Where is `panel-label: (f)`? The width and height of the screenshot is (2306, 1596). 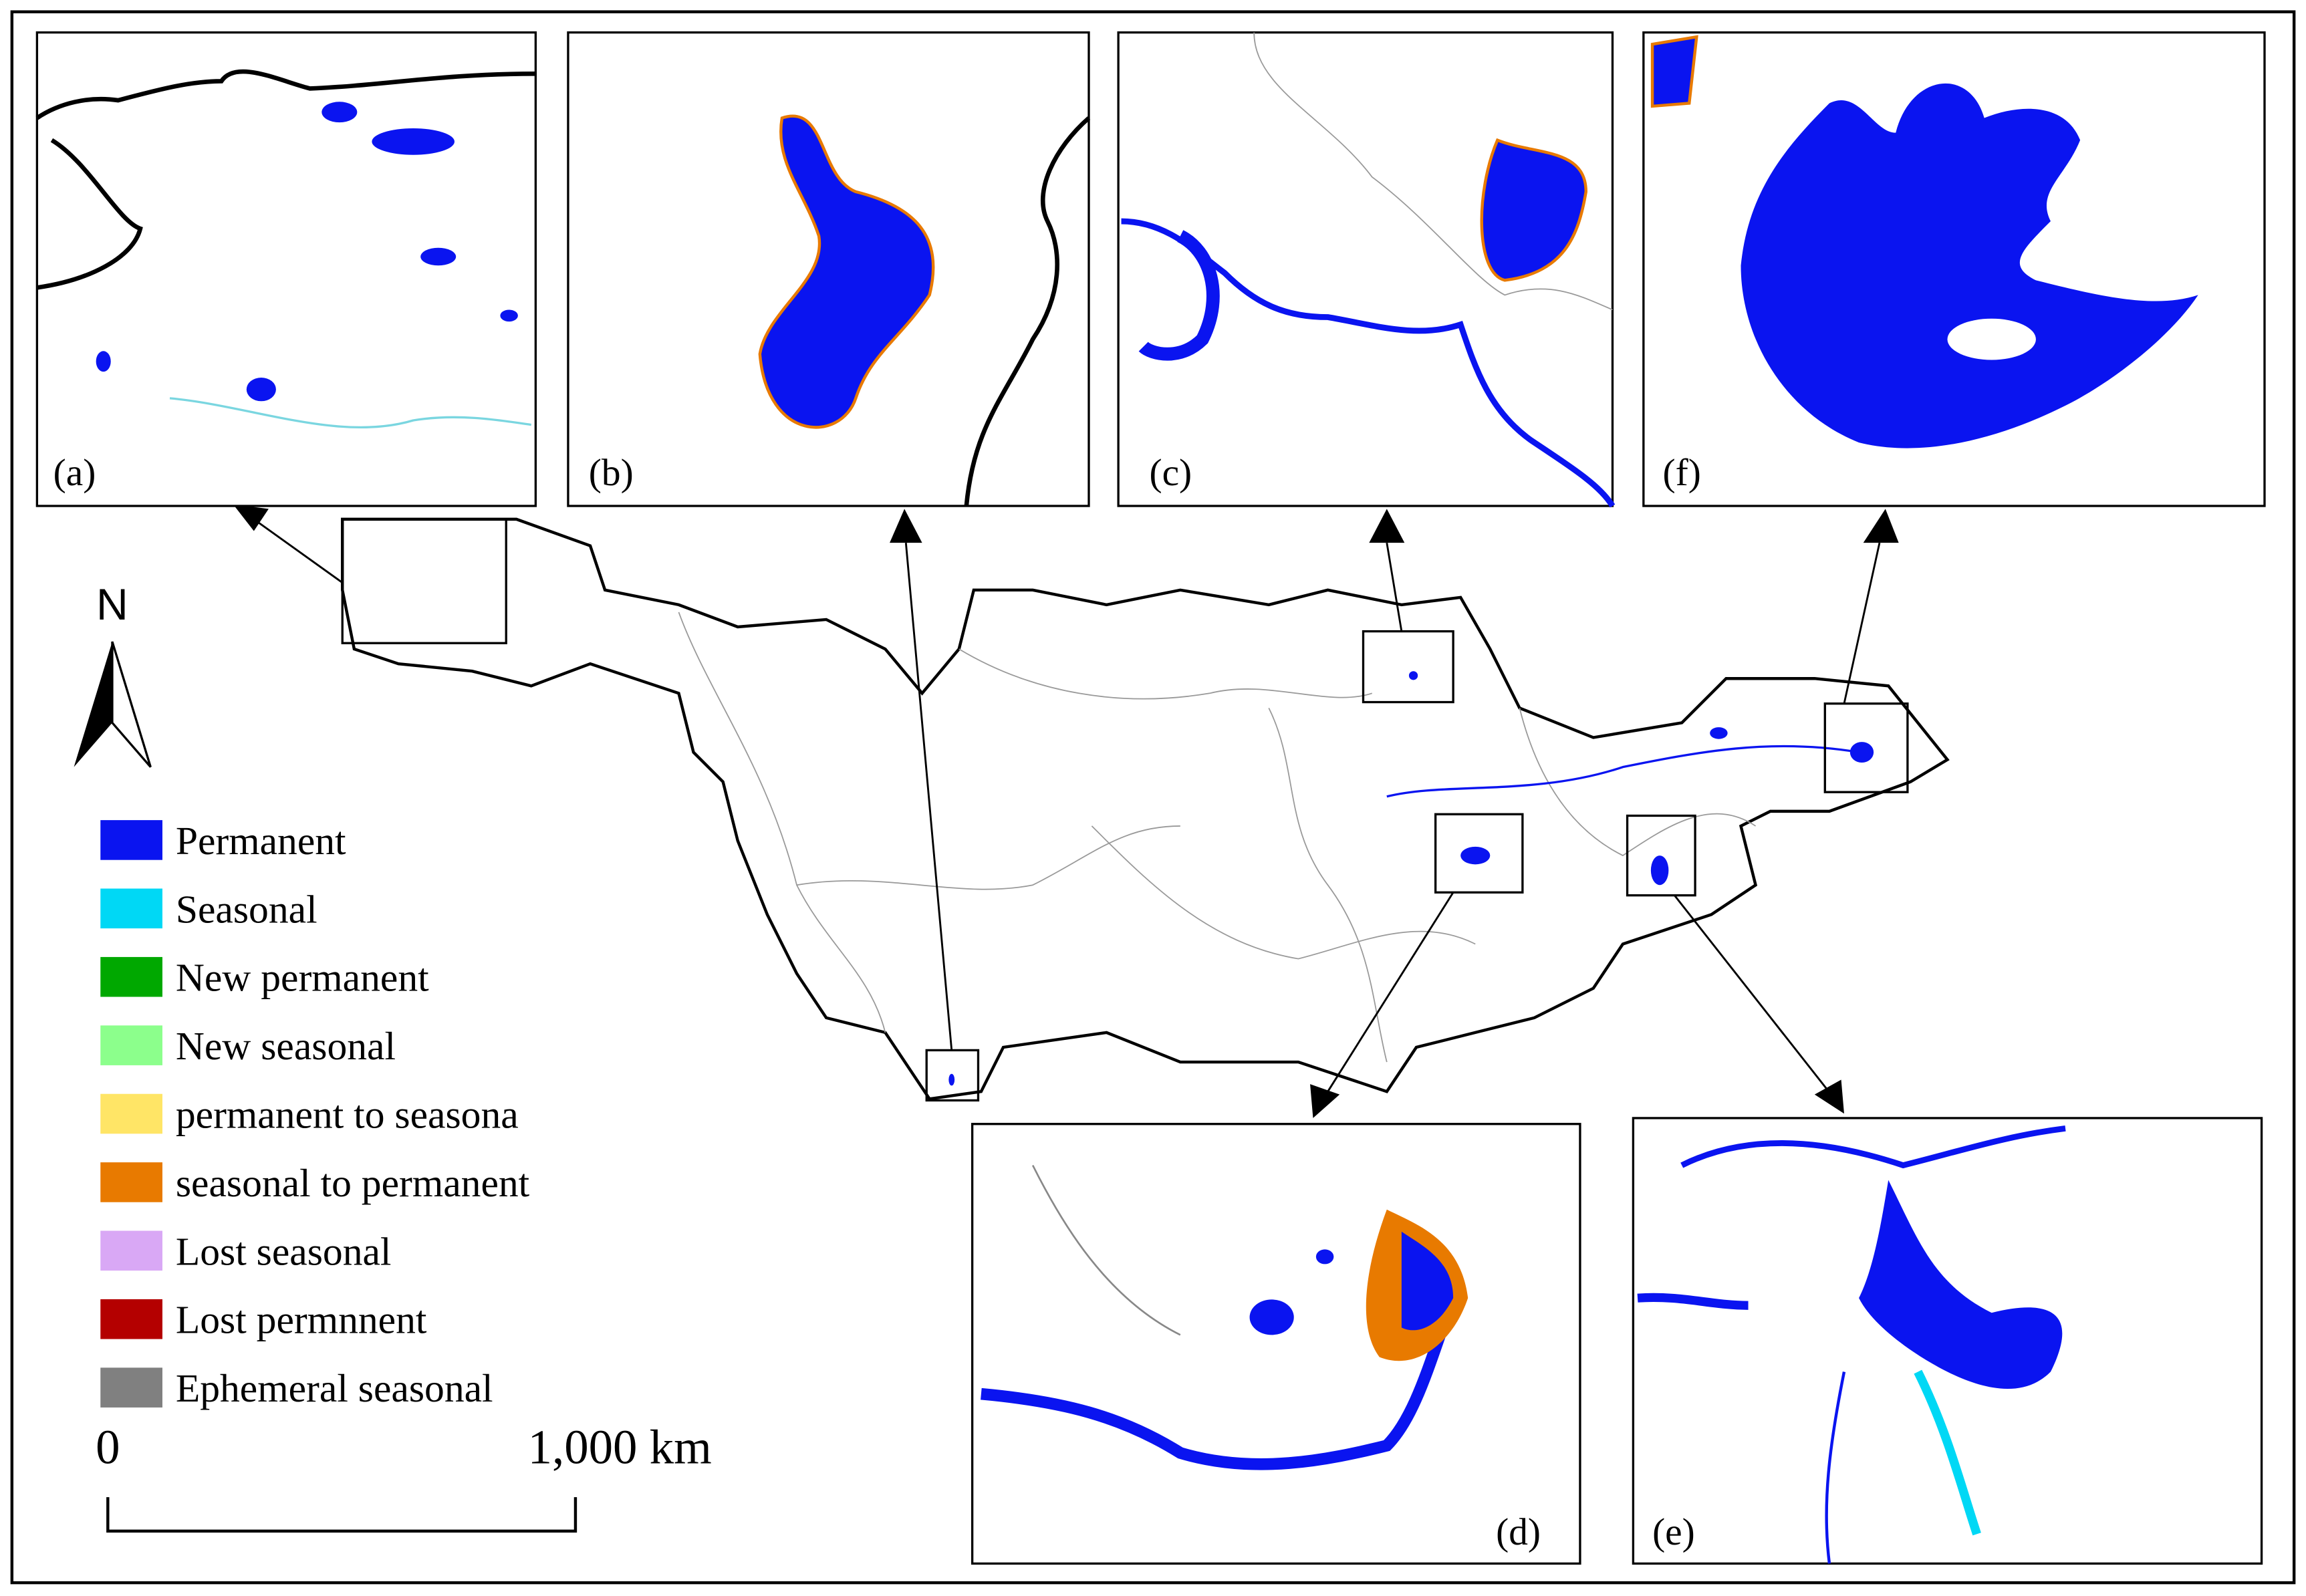 panel-label: (f) is located at coordinates (1682, 473).